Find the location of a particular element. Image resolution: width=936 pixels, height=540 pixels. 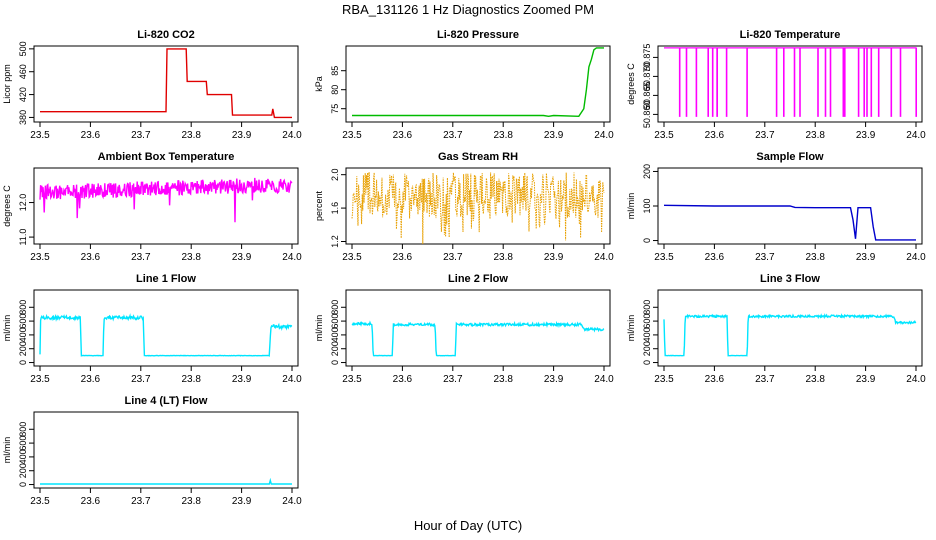

panel-title: Gas Stream RH is located at coordinates (478, 157).